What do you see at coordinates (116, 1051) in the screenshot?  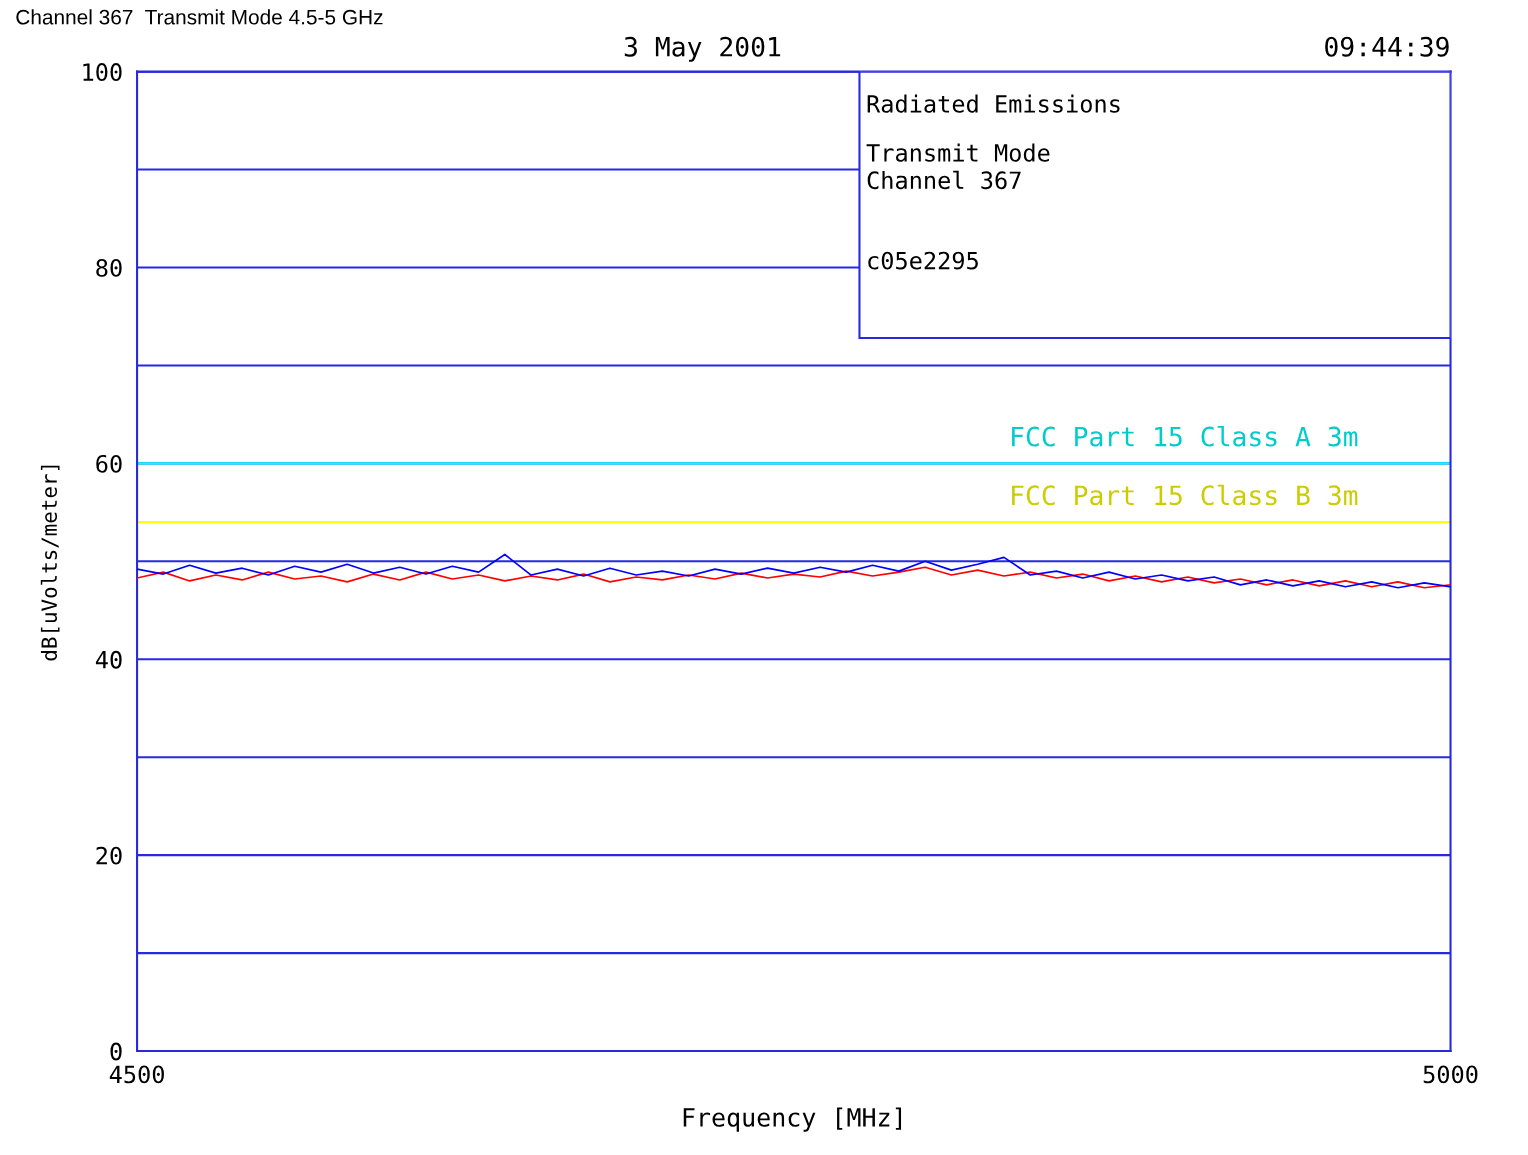 I see `y-tick-label: 0` at bounding box center [116, 1051].